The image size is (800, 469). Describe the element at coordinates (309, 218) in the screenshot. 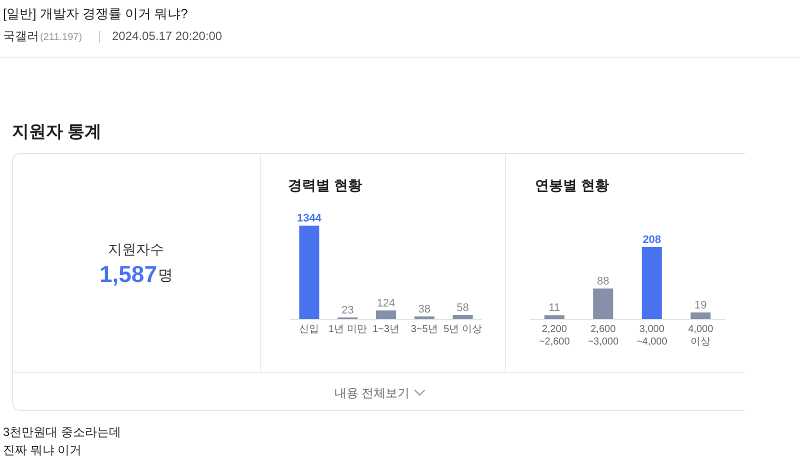

I see `data-label: 1344` at that location.